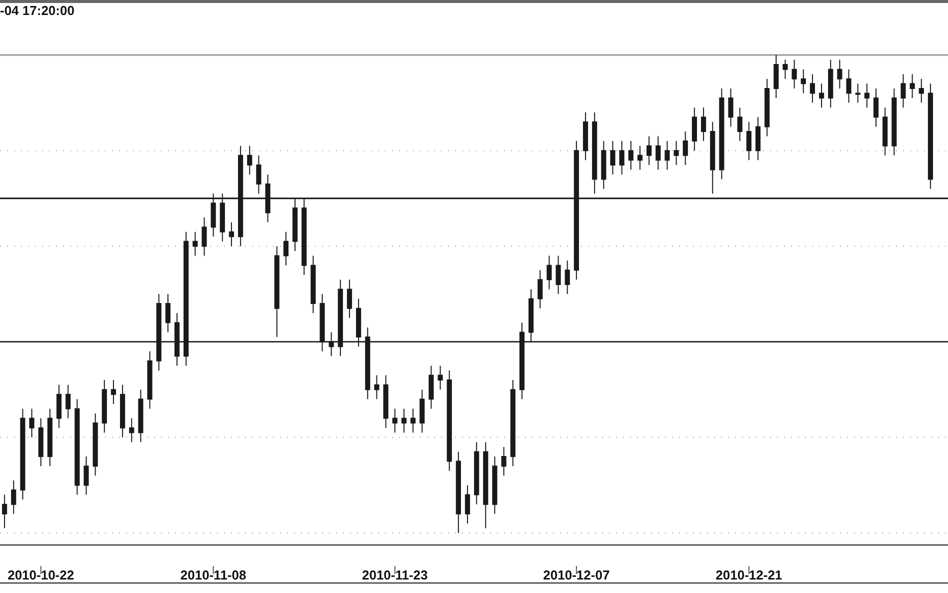 The width and height of the screenshot is (948, 593). I want to click on x-tick-label: 2010-11-23, so click(395, 575).